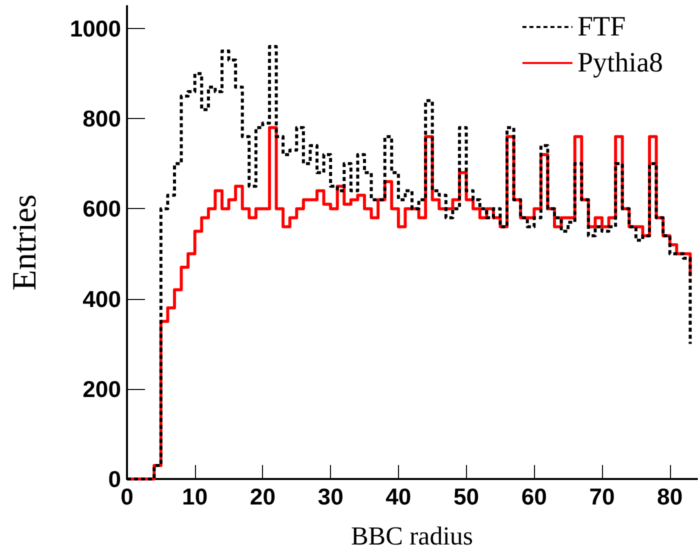  I want to click on y-tick-label: 200, so click(101, 389).